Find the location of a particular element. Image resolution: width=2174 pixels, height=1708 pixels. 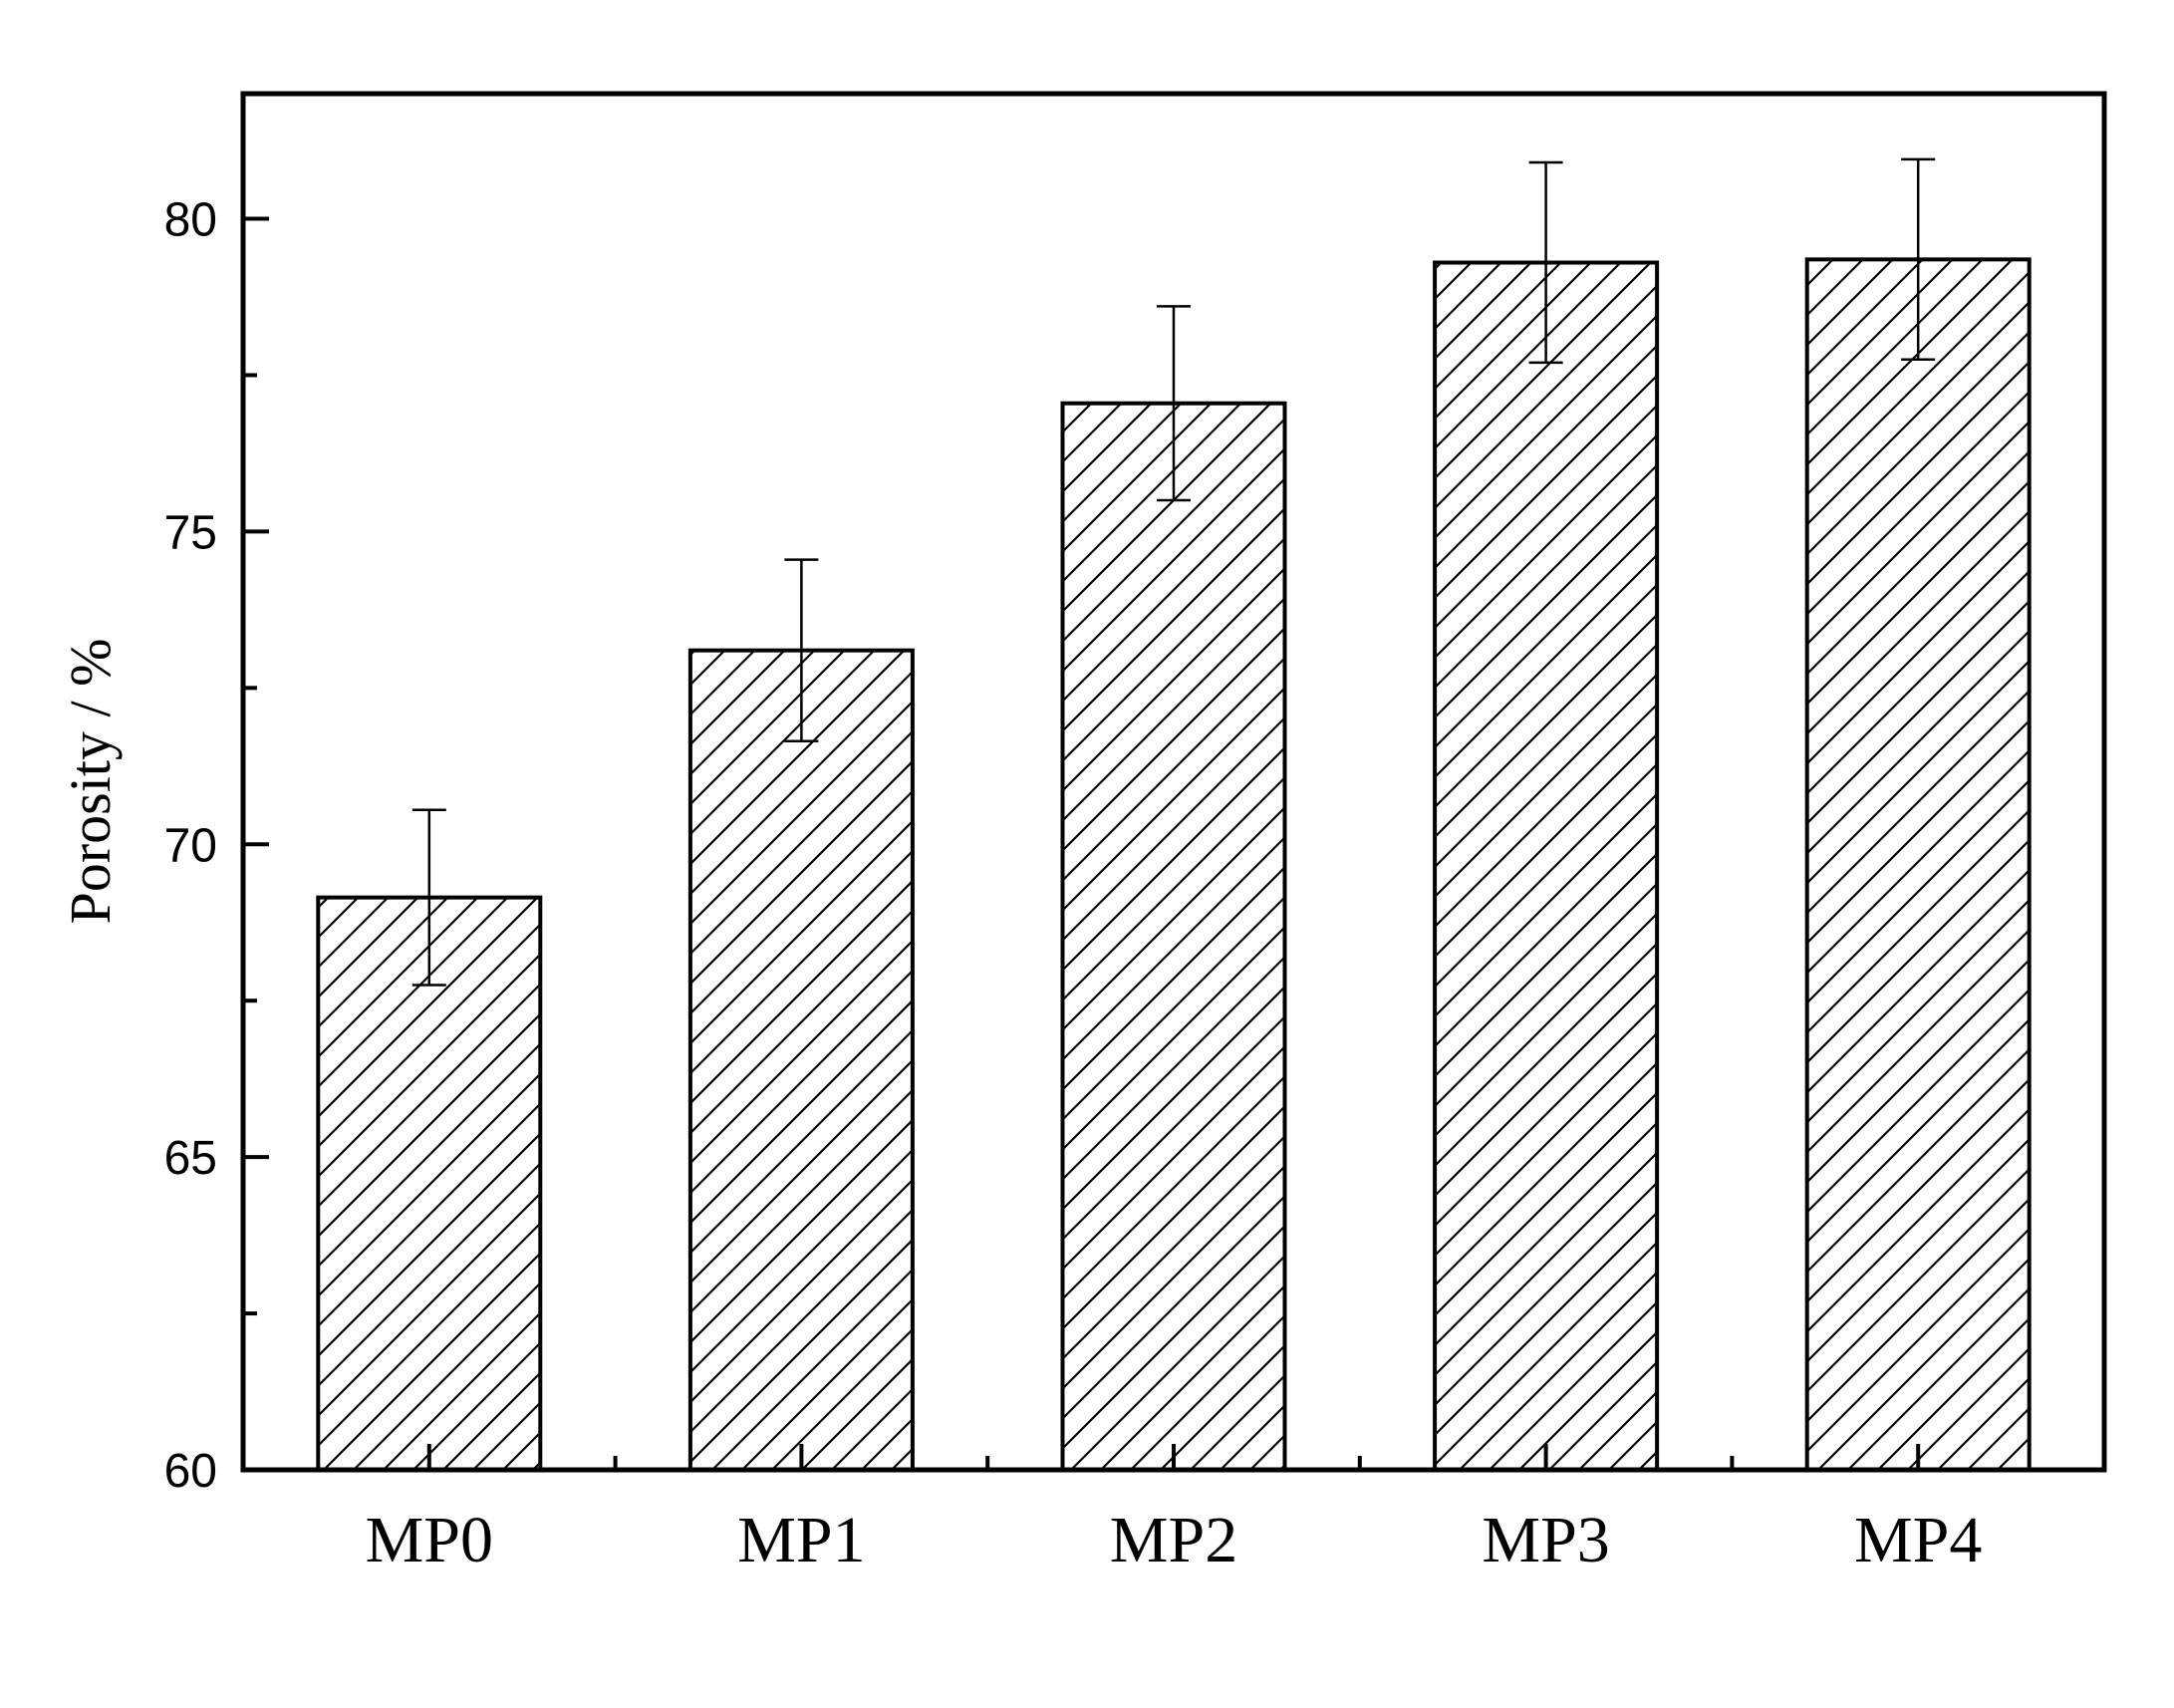

error-bar-mp3 is located at coordinates (1545, 262).